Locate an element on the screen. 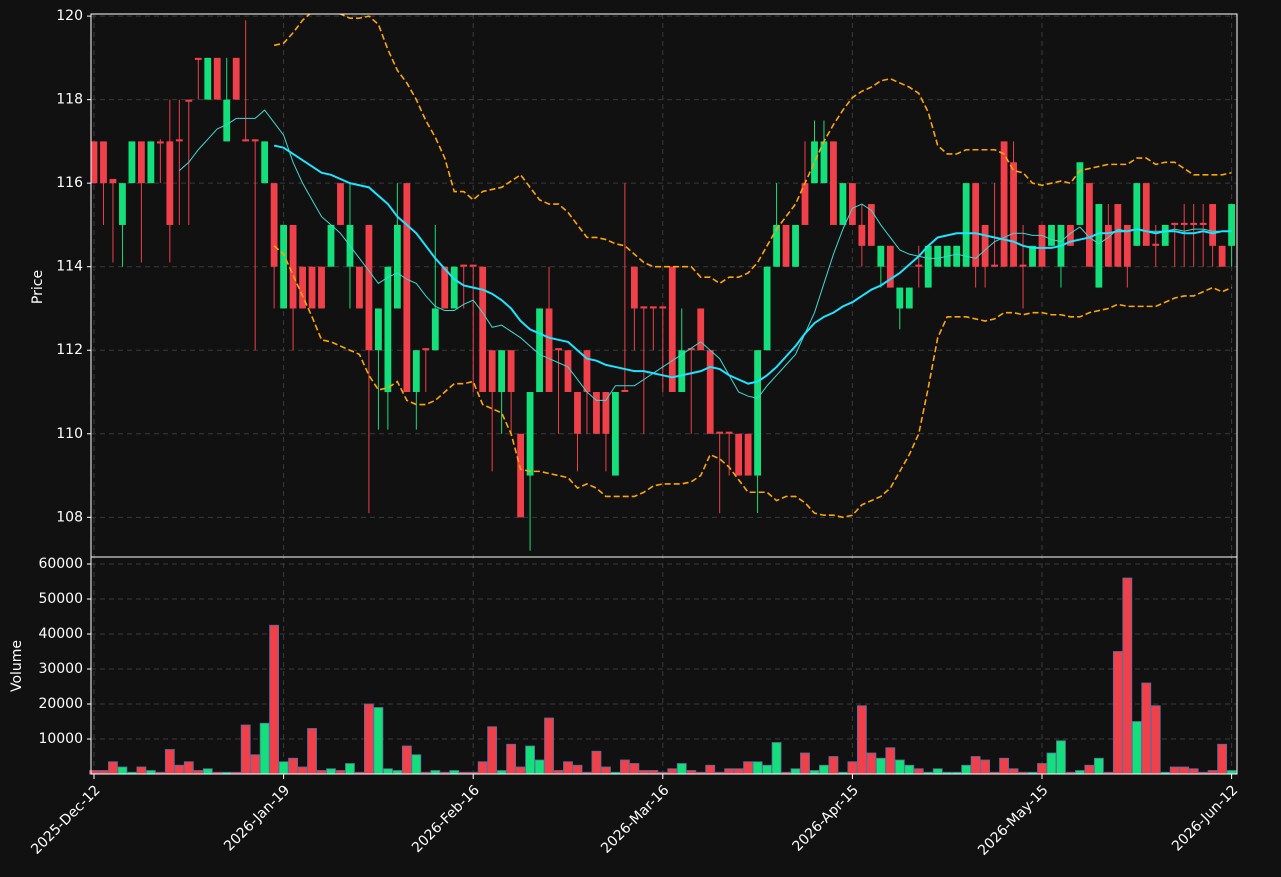 This screenshot has width=1281, height=877. y-tick-label: 110 is located at coordinates (69, 434).